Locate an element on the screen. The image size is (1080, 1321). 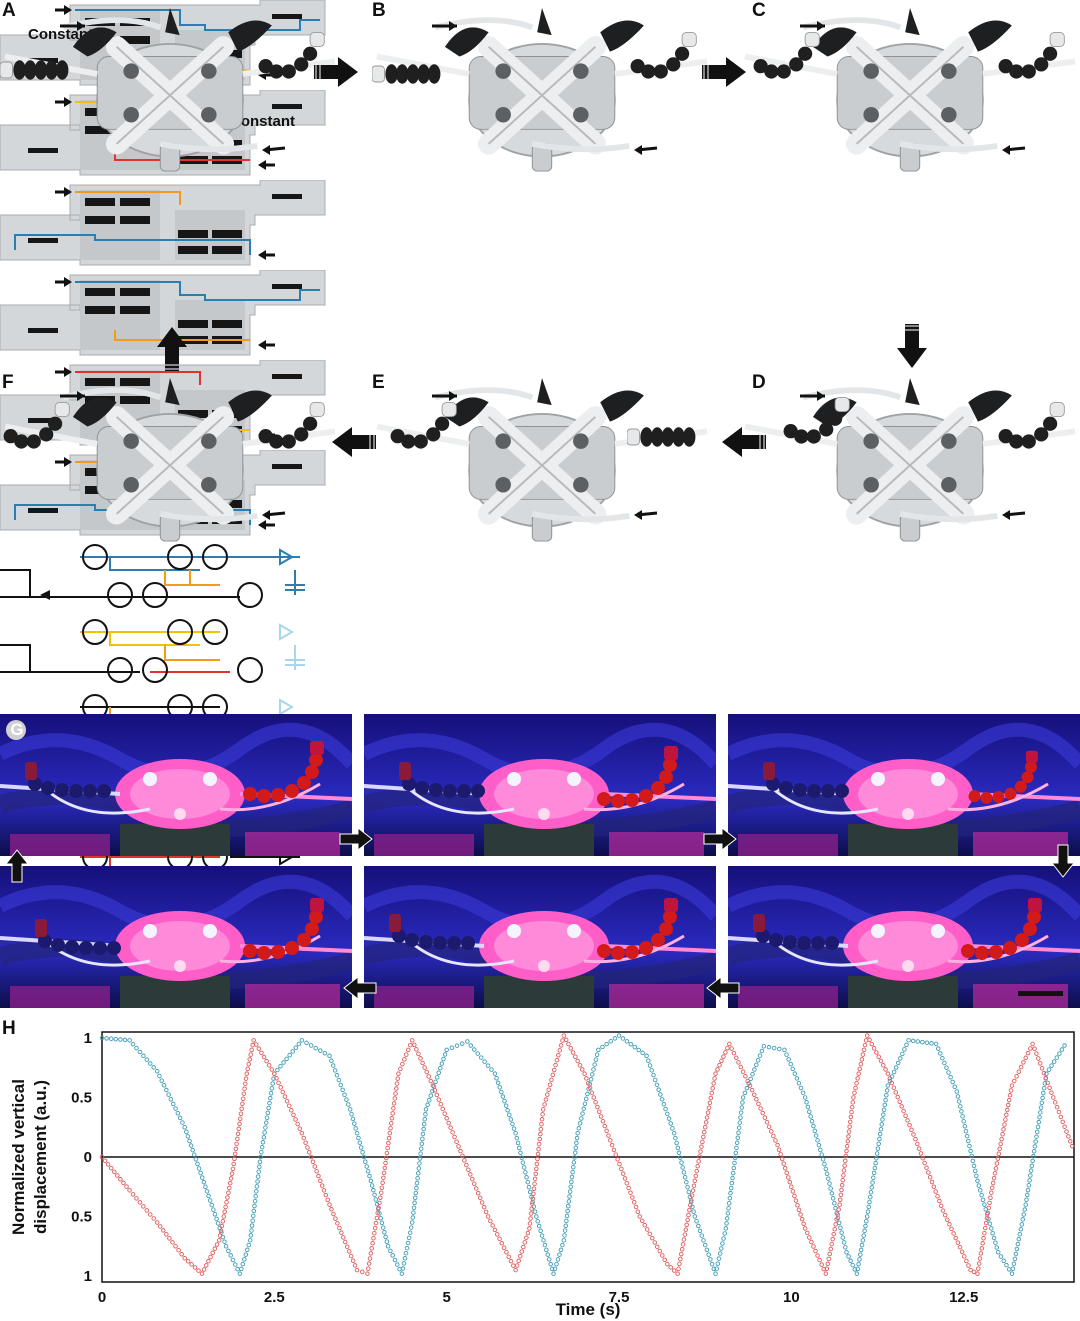
robot-render-b is located at coordinates (542, 90).